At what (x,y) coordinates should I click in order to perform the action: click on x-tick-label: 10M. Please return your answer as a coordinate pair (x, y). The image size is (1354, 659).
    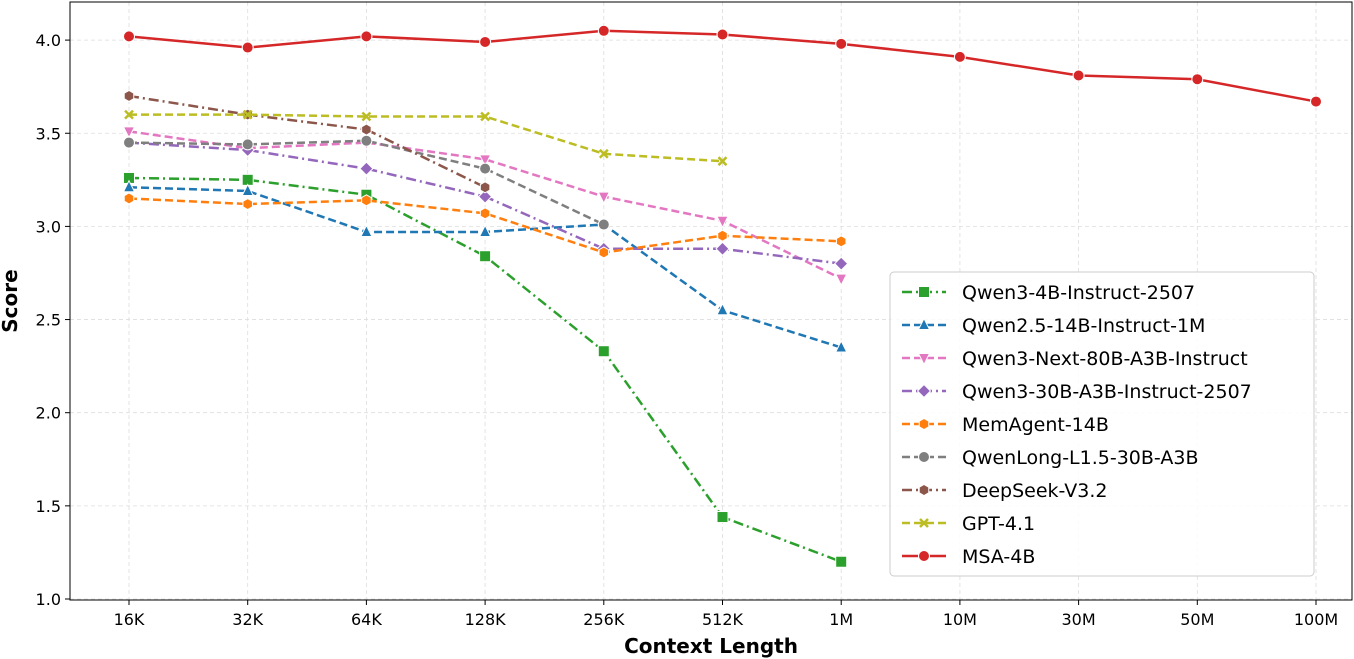
    Looking at the image, I should click on (960, 619).